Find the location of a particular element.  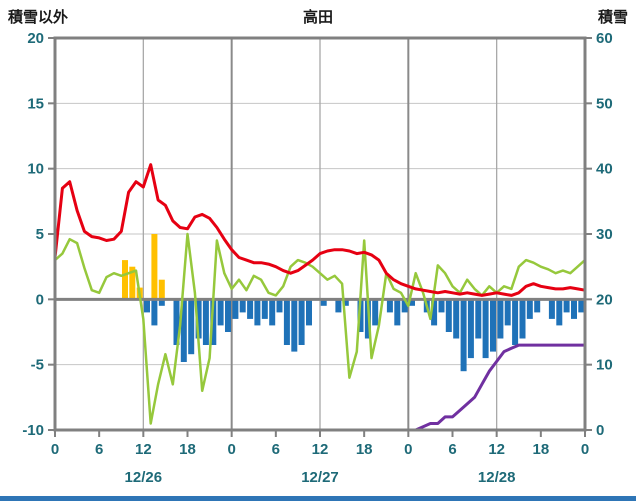

day-labels: 12/26 12/27 12/28 is located at coordinates (320, 477).